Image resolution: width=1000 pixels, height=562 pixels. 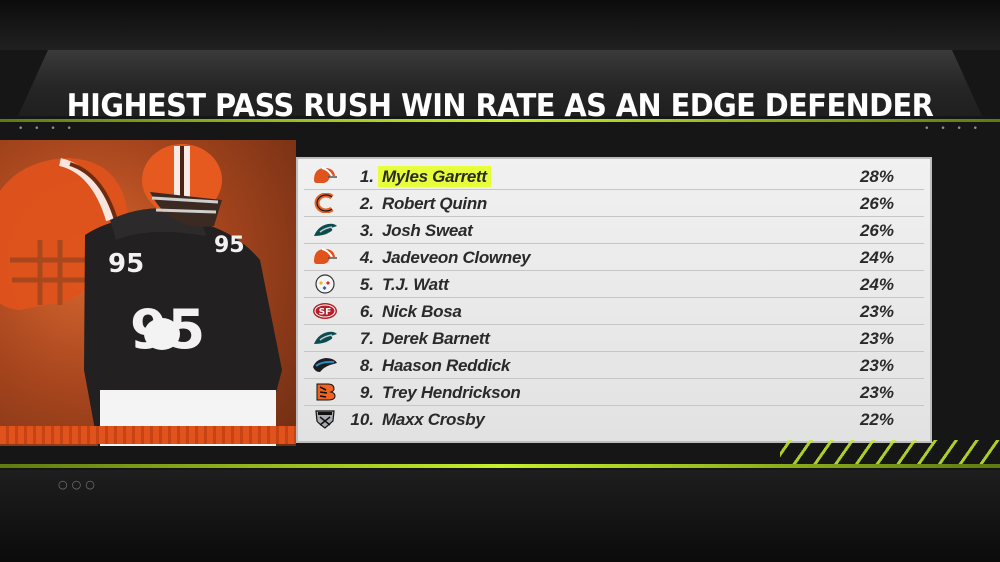 What do you see at coordinates (366, 392) in the screenshot?
I see `rank-number: 9.` at bounding box center [366, 392].